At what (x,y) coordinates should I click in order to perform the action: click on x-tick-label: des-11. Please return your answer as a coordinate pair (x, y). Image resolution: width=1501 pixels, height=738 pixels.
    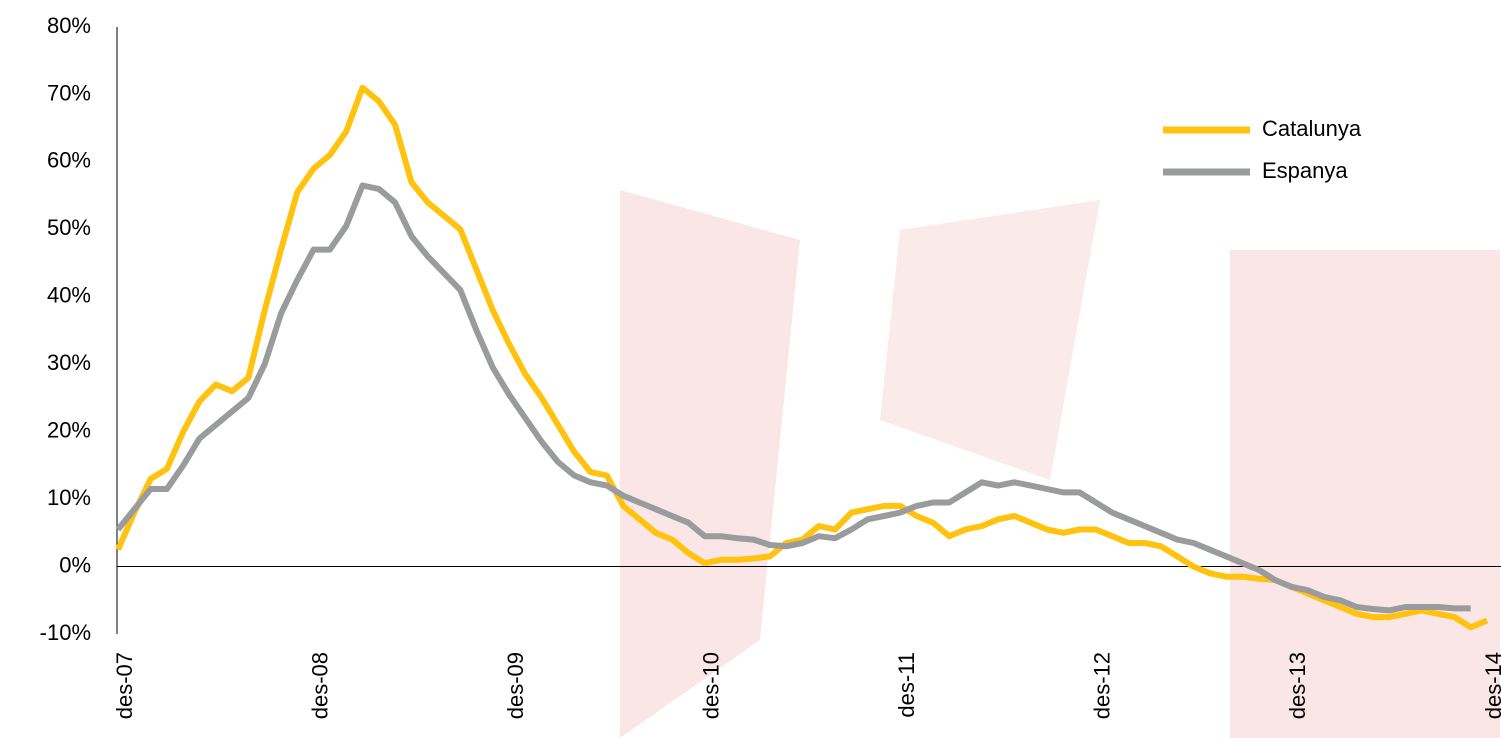
    Looking at the image, I should click on (906, 685).